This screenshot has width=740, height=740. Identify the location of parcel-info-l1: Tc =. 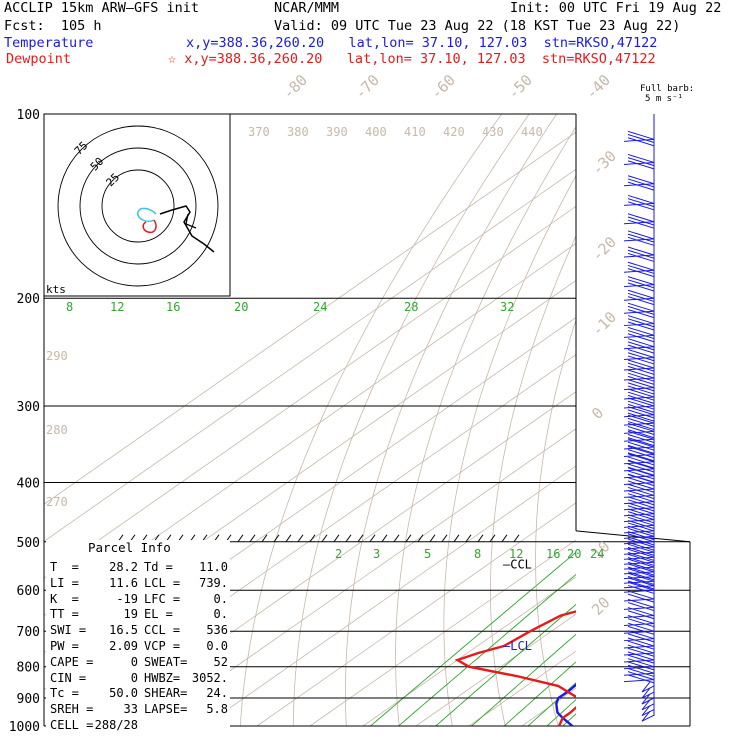
(64, 693).